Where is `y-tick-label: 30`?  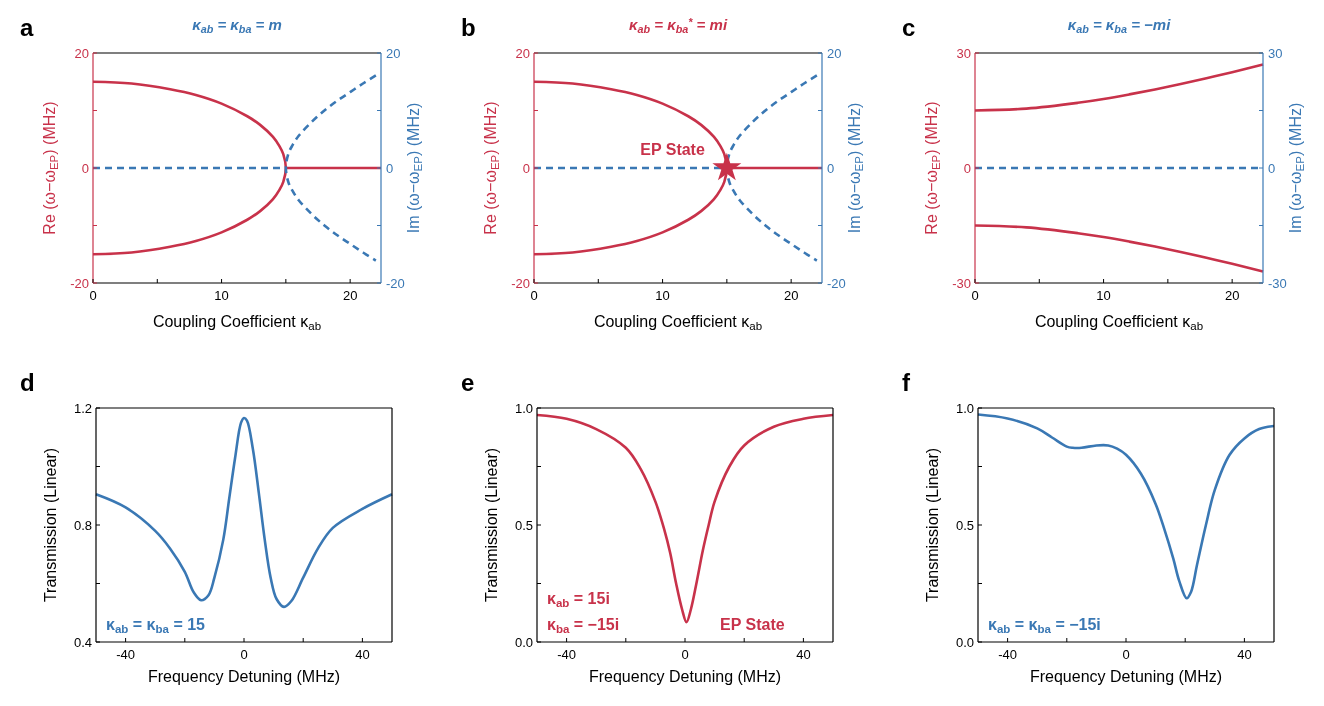 y-tick-label: 30 is located at coordinates (963, 53).